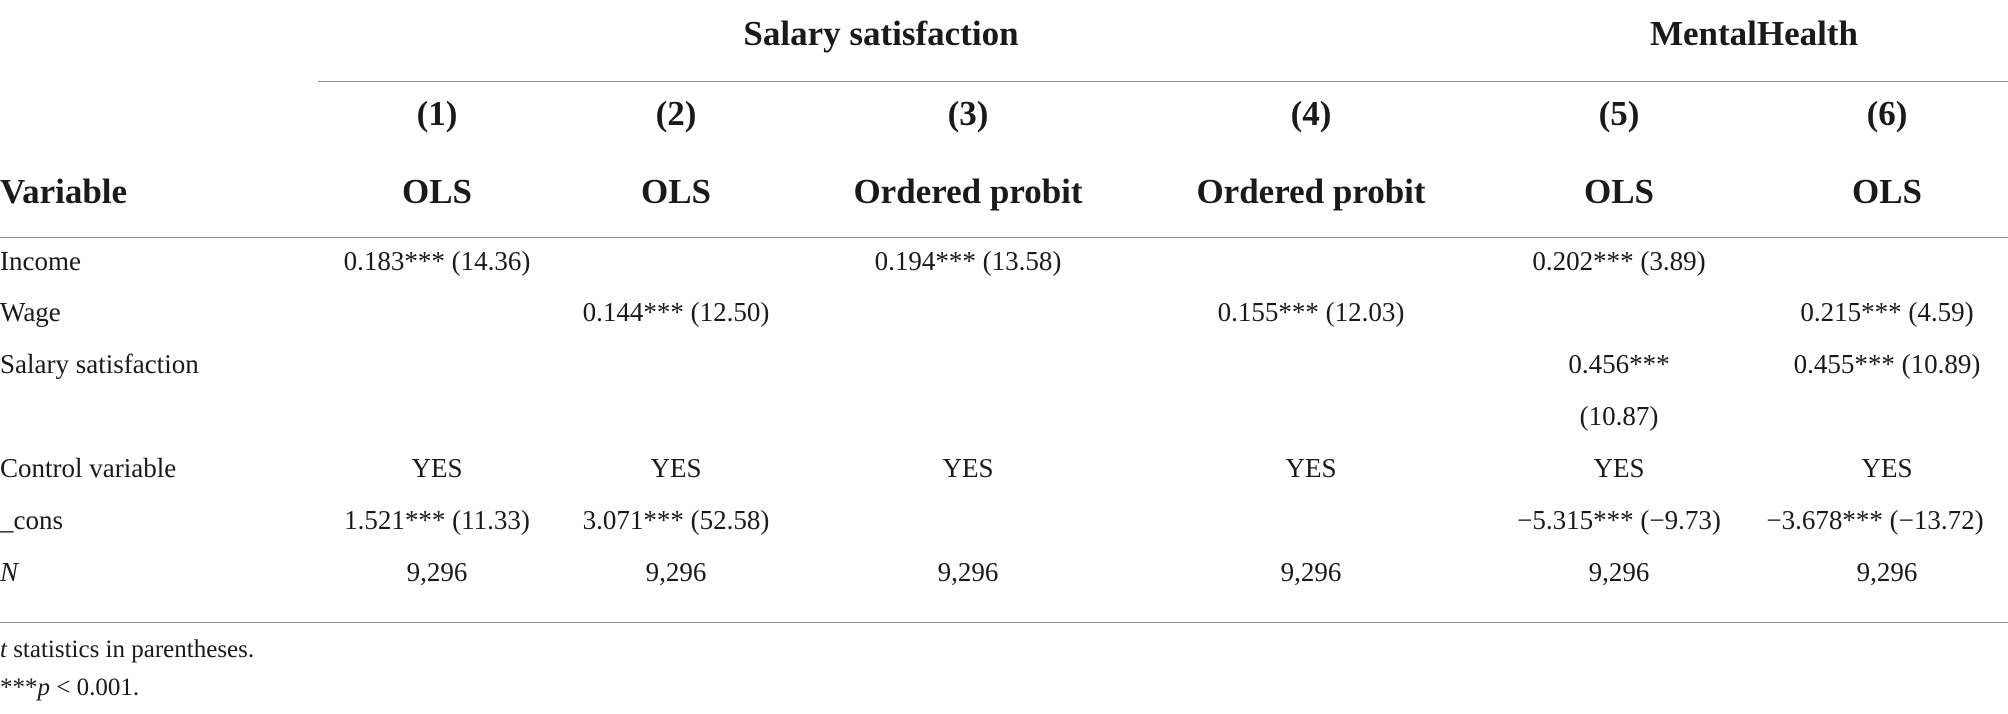 The image size is (2008, 714). What do you see at coordinates (88, 468) in the screenshot?
I see `row-label-control-variable: Control variable` at bounding box center [88, 468].